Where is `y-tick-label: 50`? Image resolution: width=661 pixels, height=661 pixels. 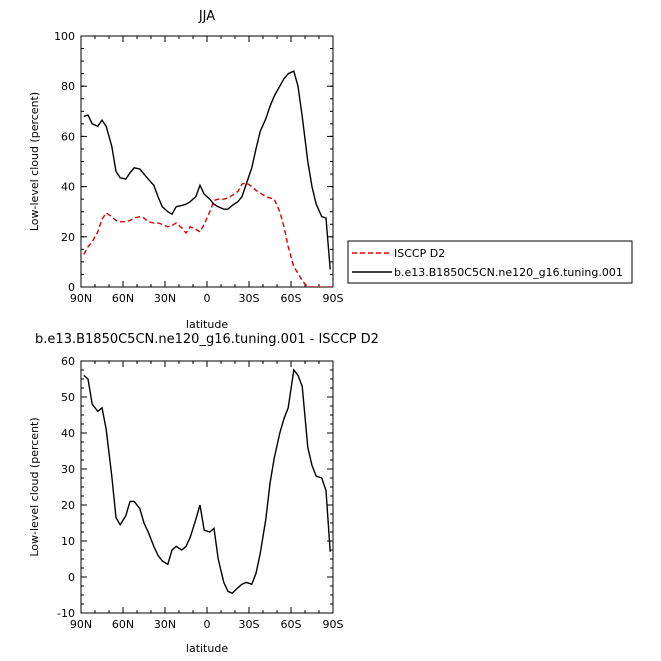
y-tick-label: 50 is located at coordinates (68, 397).